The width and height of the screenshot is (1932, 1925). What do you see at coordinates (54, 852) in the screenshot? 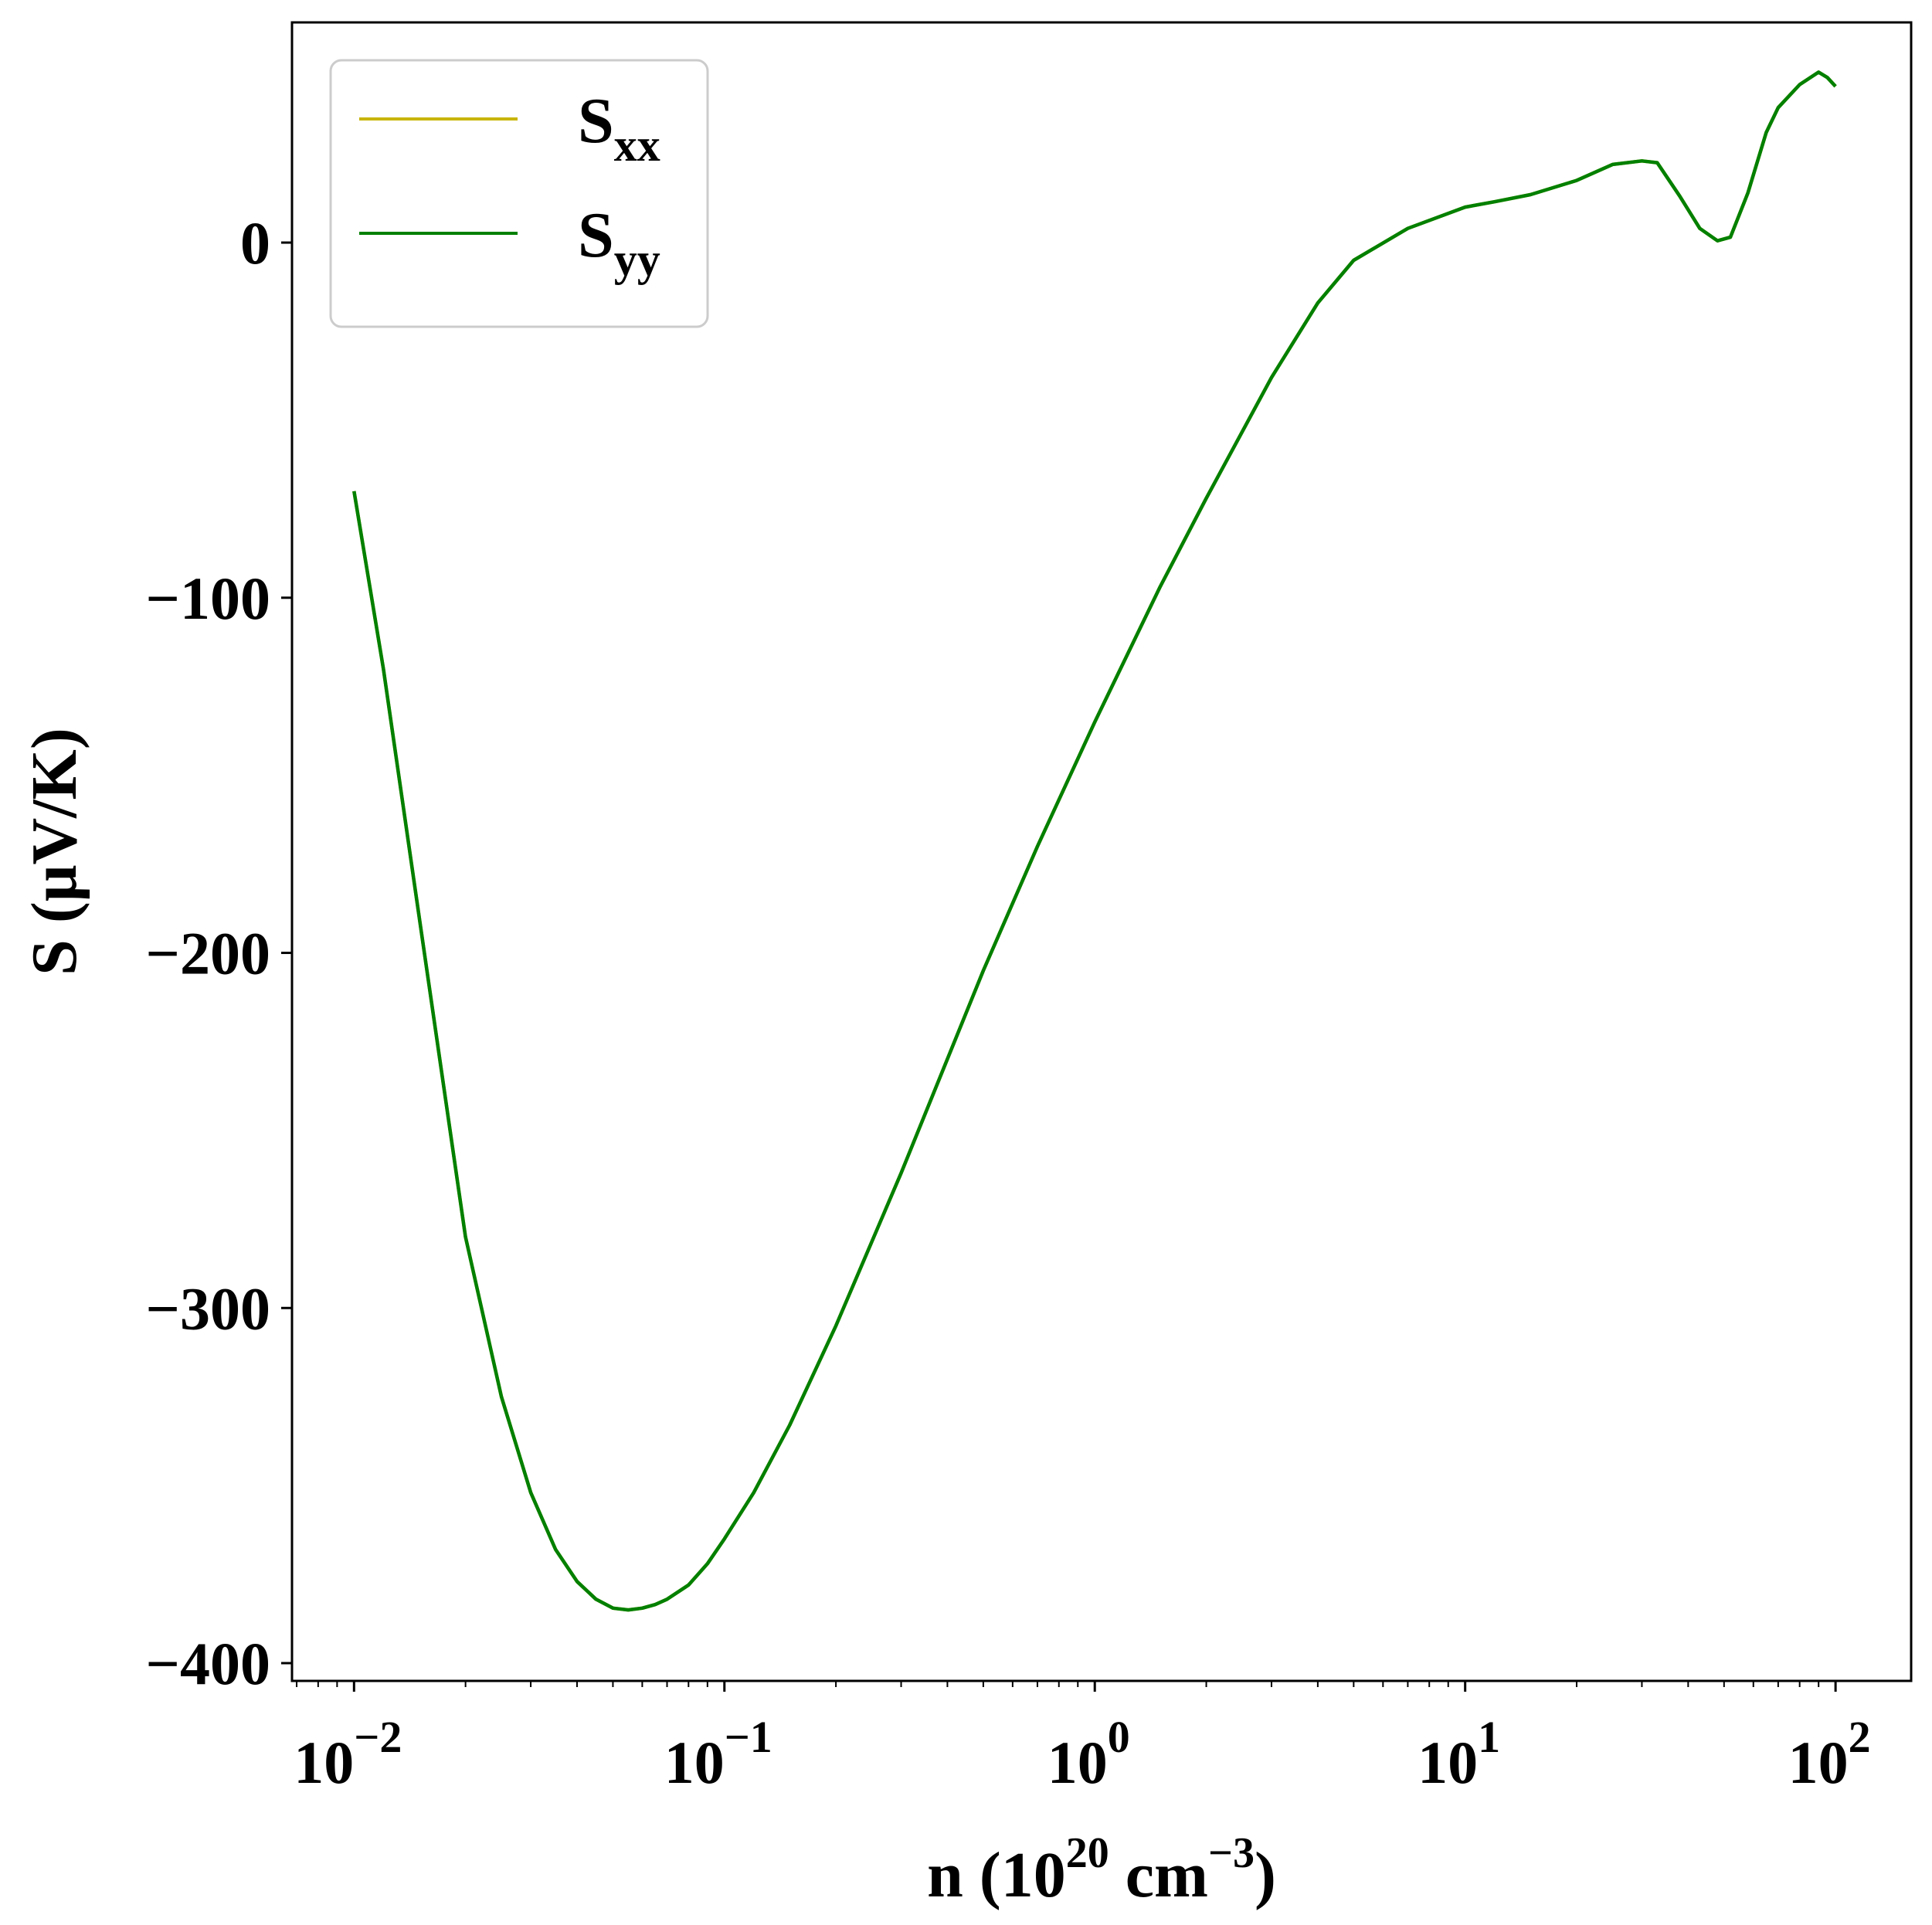
I see `y-axis-label: S (μV/K)` at bounding box center [54, 852].